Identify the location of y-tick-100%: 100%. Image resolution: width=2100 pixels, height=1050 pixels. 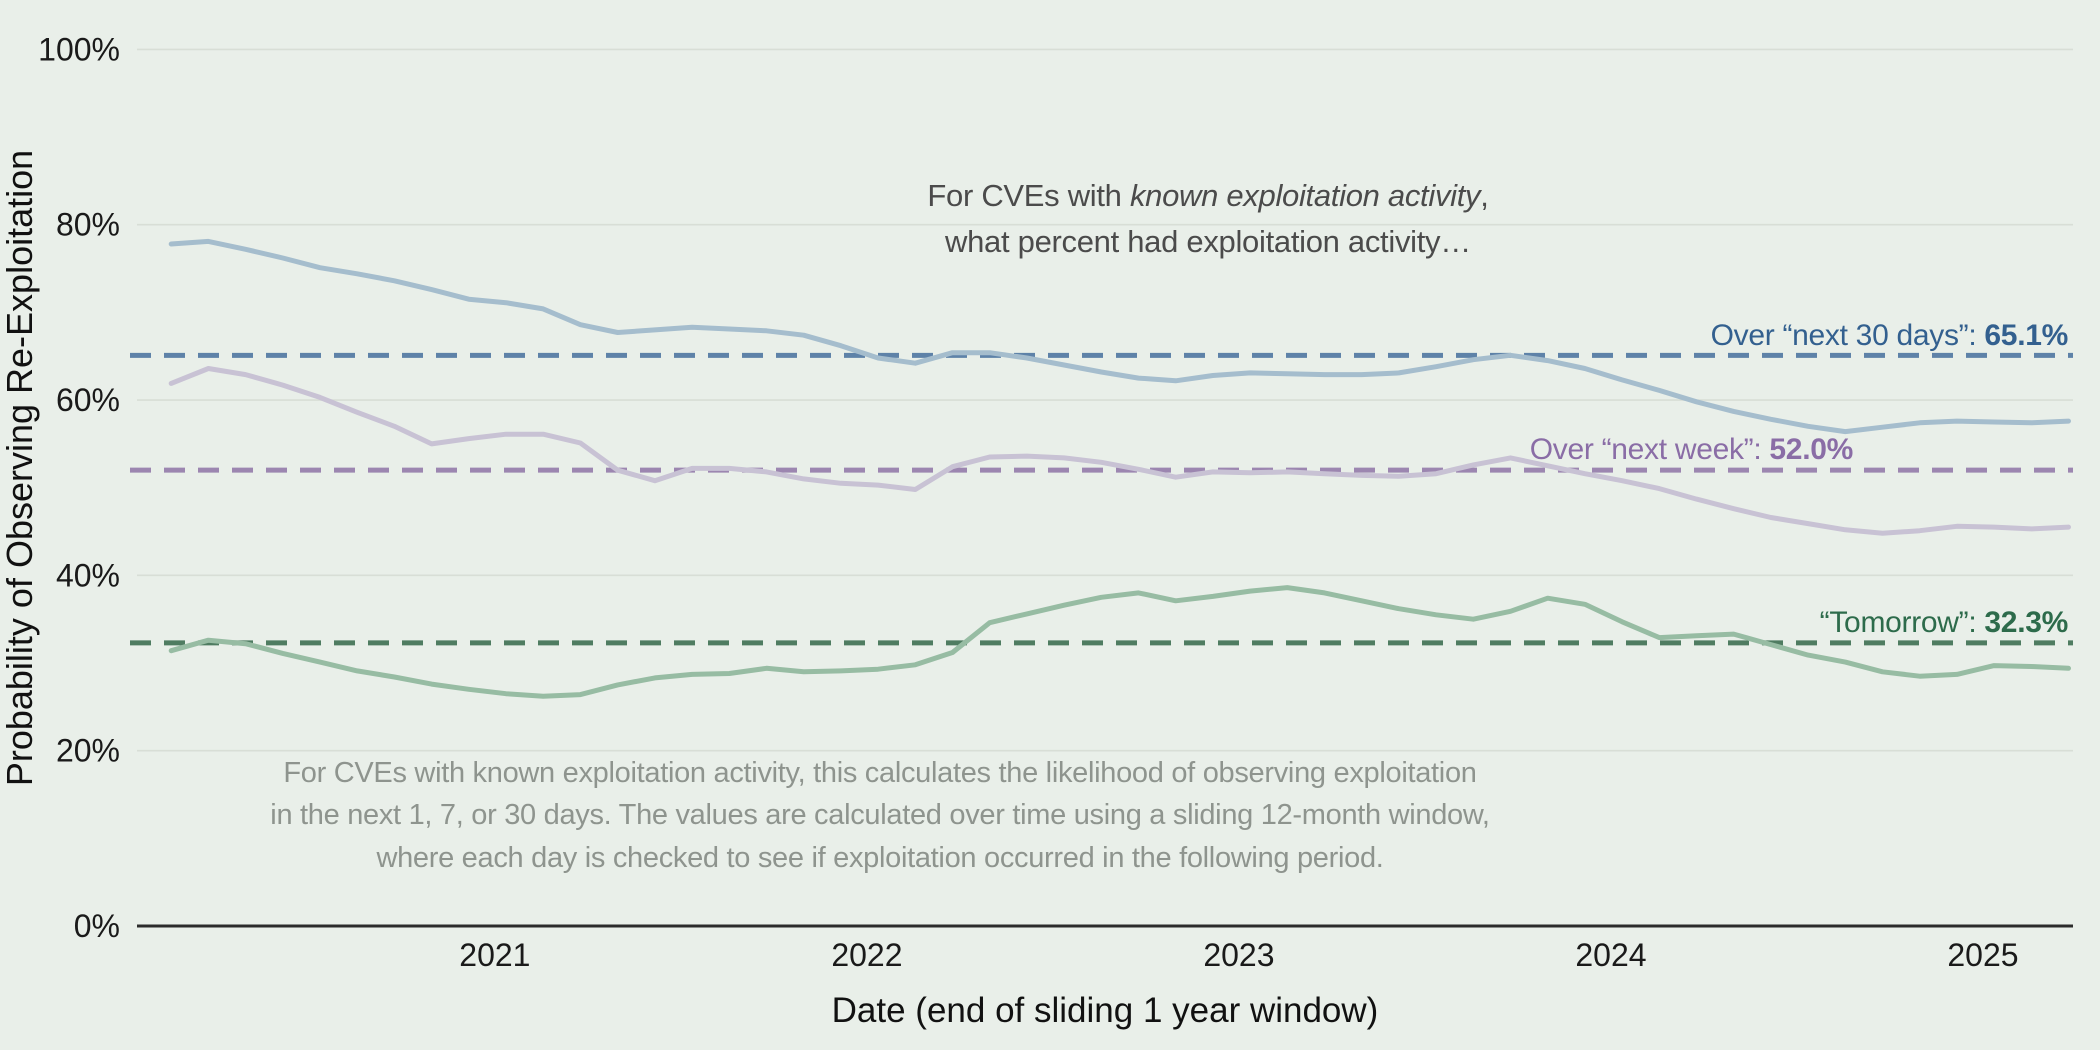
(79, 49).